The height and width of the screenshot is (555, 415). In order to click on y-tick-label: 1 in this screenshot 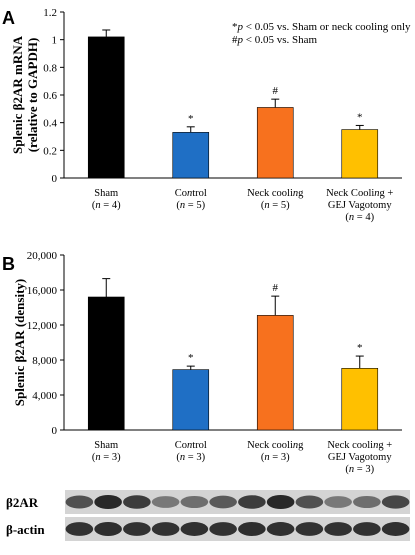, I will do `click(55, 41)`.